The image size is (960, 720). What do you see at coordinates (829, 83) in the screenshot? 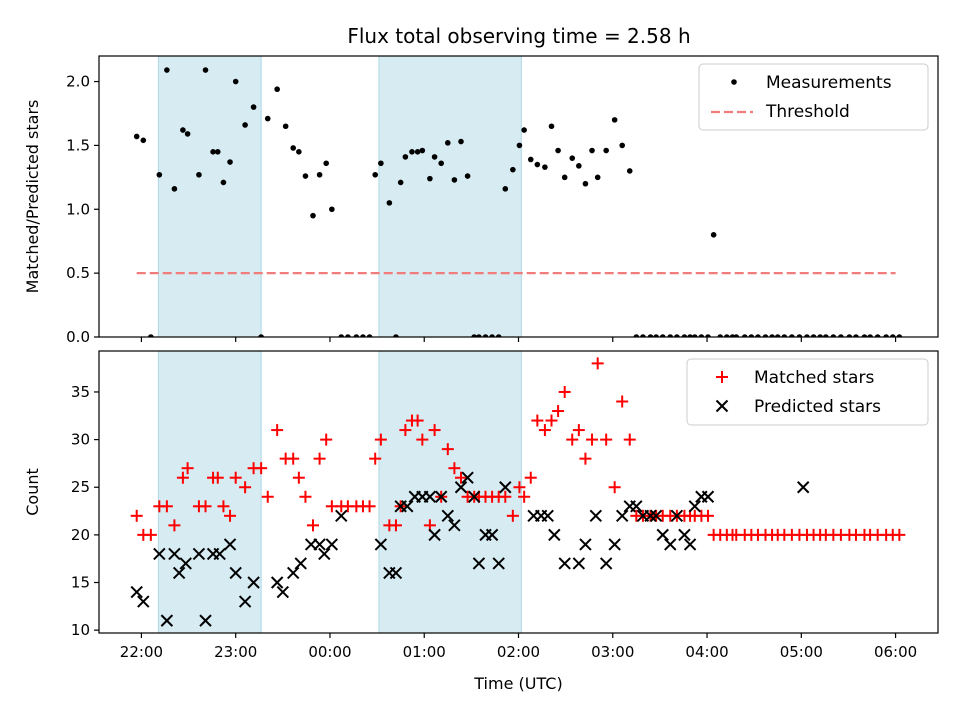
I see `legend-label: Measurements` at bounding box center [829, 83].